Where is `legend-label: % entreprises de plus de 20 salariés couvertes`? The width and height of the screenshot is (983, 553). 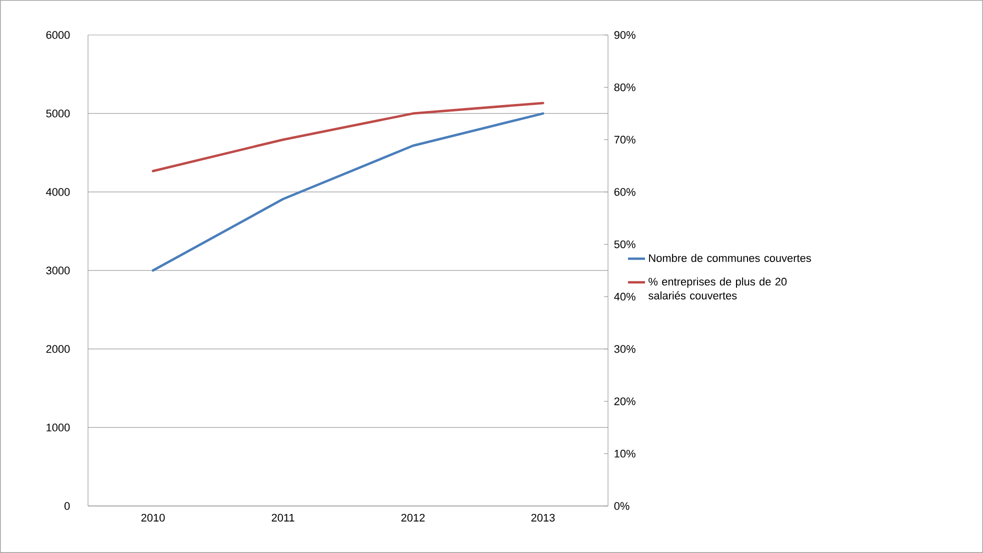
legend-label: % entreprises de plus de 20 salariés couvertes is located at coordinates (717, 288).